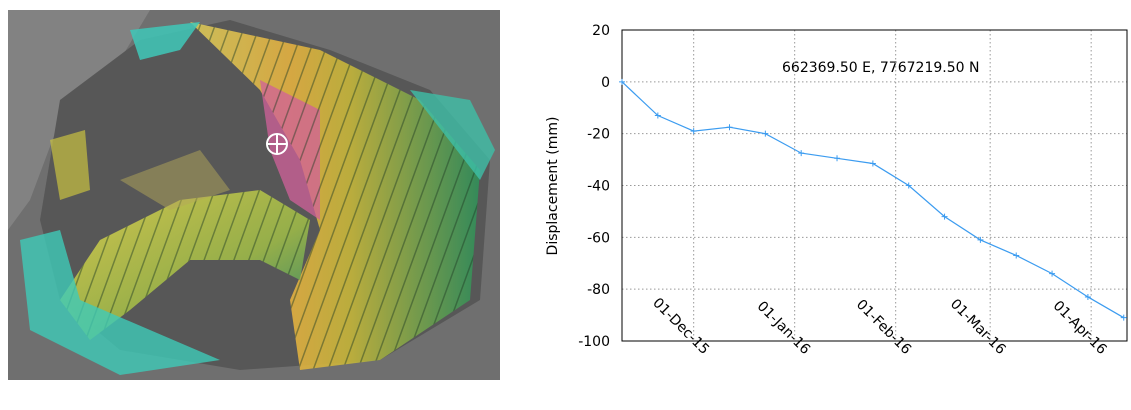  I want to click on y-tick-label: -80, so click(598, 290).